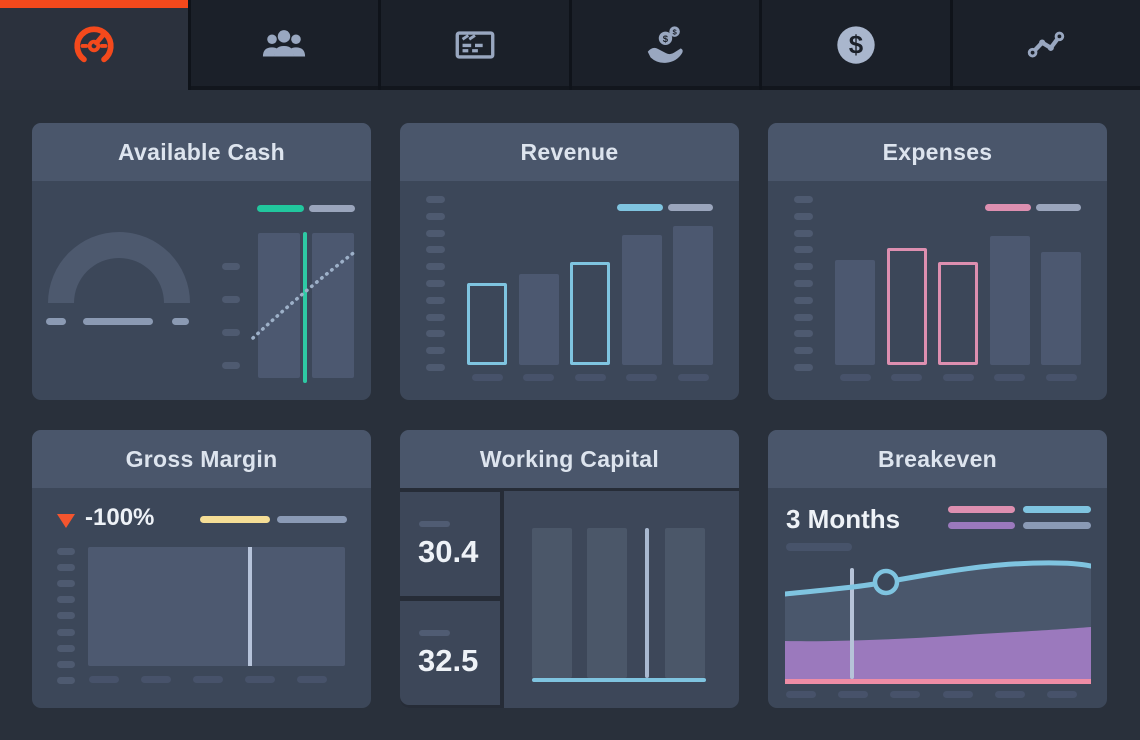  I want to click on card-title: Working Capital, so click(569, 458).